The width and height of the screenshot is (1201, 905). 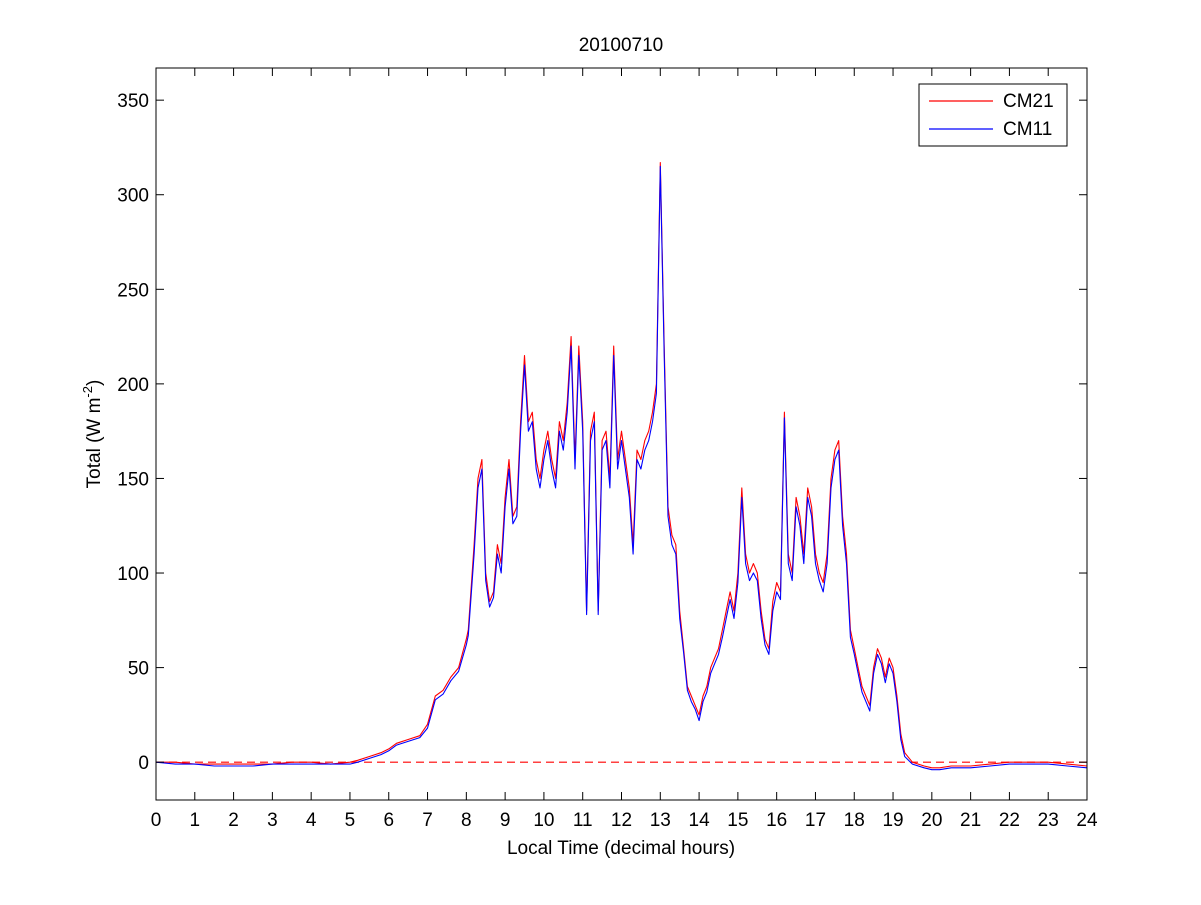 I want to click on x-tick-label: 13, so click(x=660, y=820).